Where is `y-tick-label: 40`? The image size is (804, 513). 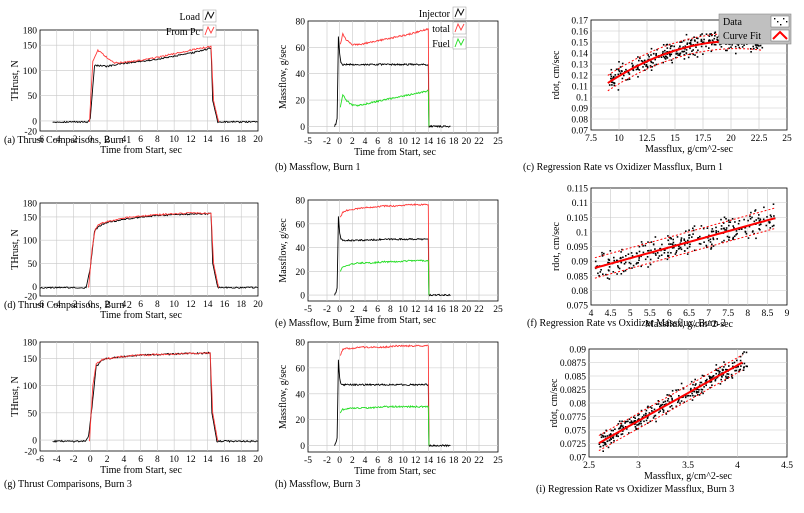
y-tick-label: 40 is located at coordinates (301, 75).